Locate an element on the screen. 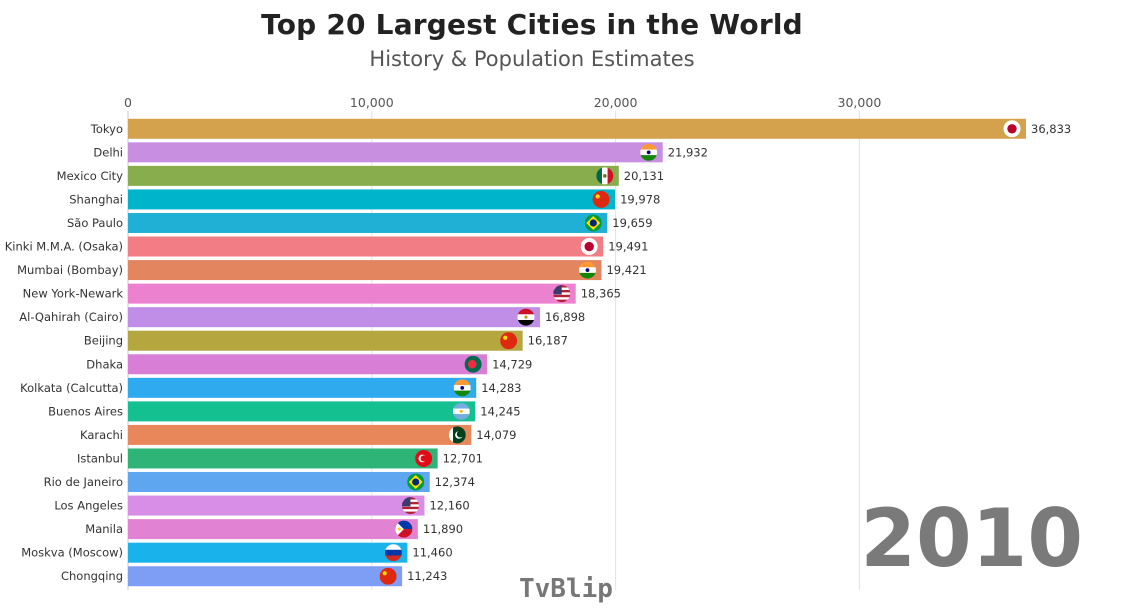  category-label: Al-Qahirah (Cairo) is located at coordinates (71, 317).